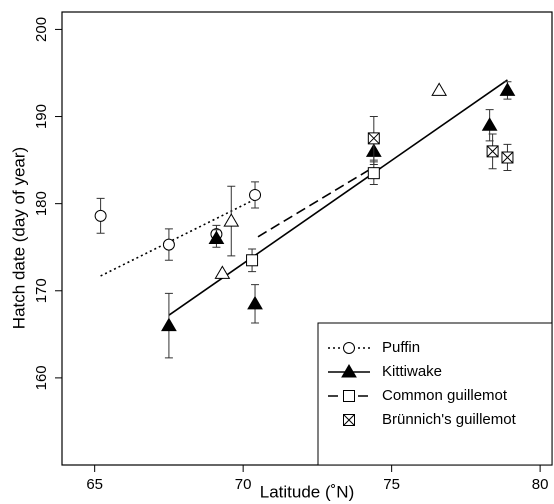 The height and width of the screenshot is (504, 554). What do you see at coordinates (41, 203) in the screenshot?
I see `y-tick-label: 180` at bounding box center [41, 203].